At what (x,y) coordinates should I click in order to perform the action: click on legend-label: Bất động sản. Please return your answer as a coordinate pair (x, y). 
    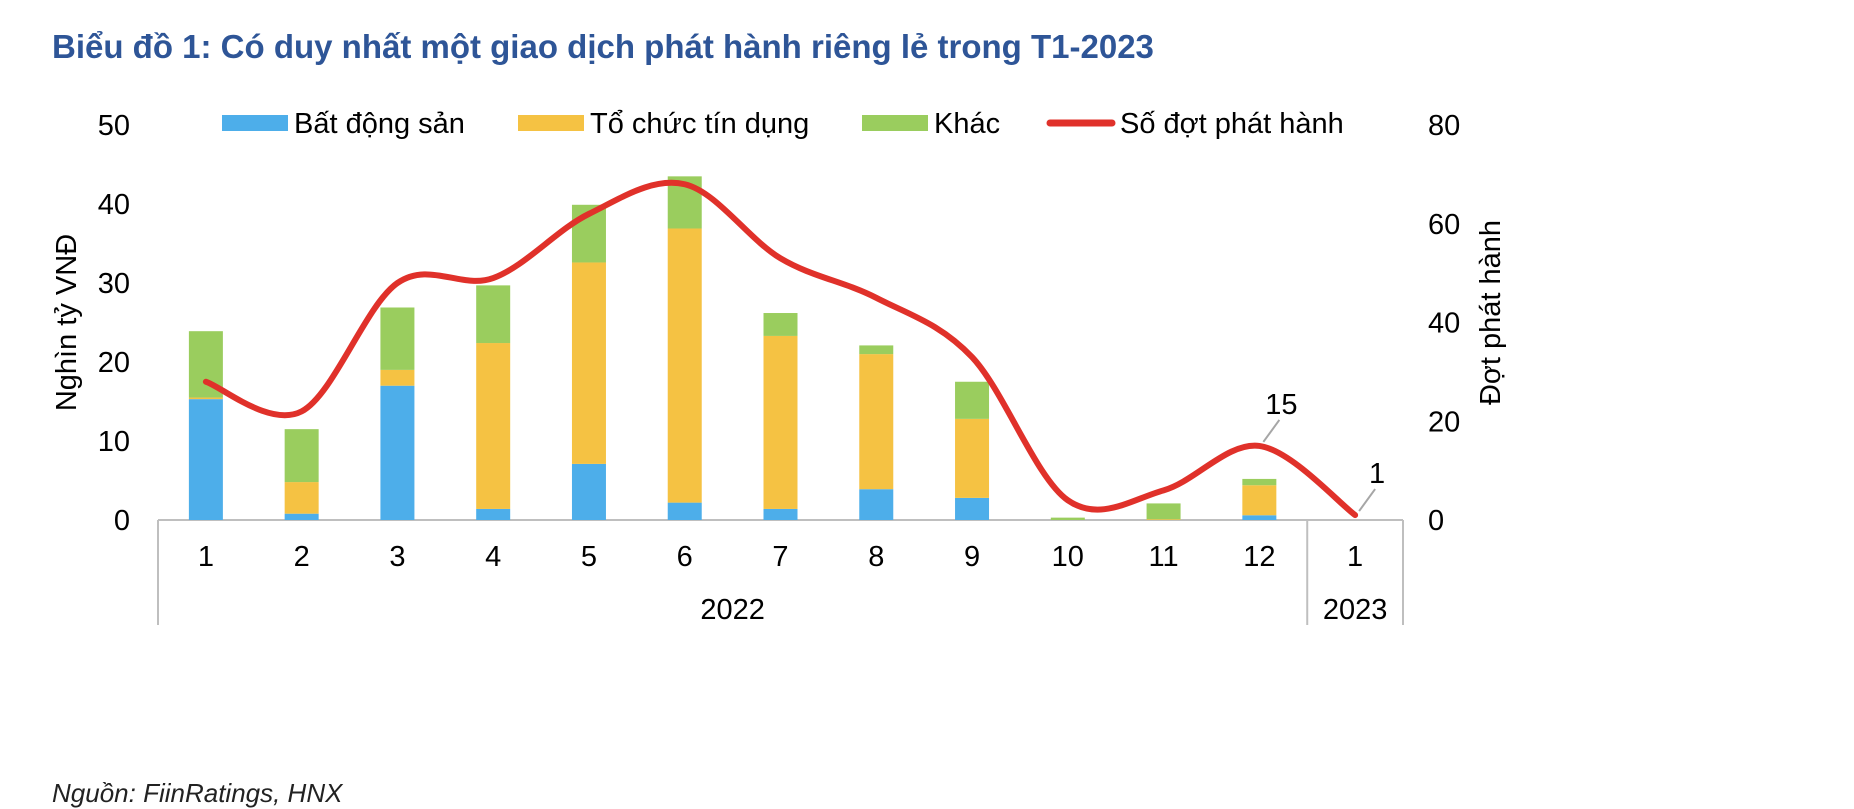
    Looking at the image, I should click on (379, 124).